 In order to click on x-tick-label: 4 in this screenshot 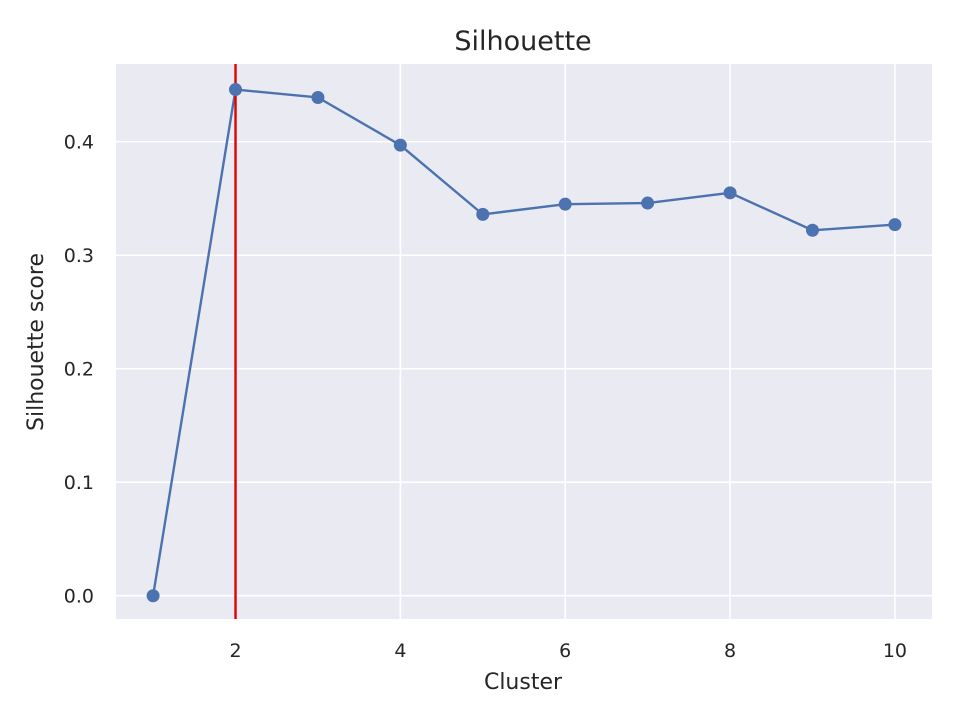, I will do `click(400, 651)`.